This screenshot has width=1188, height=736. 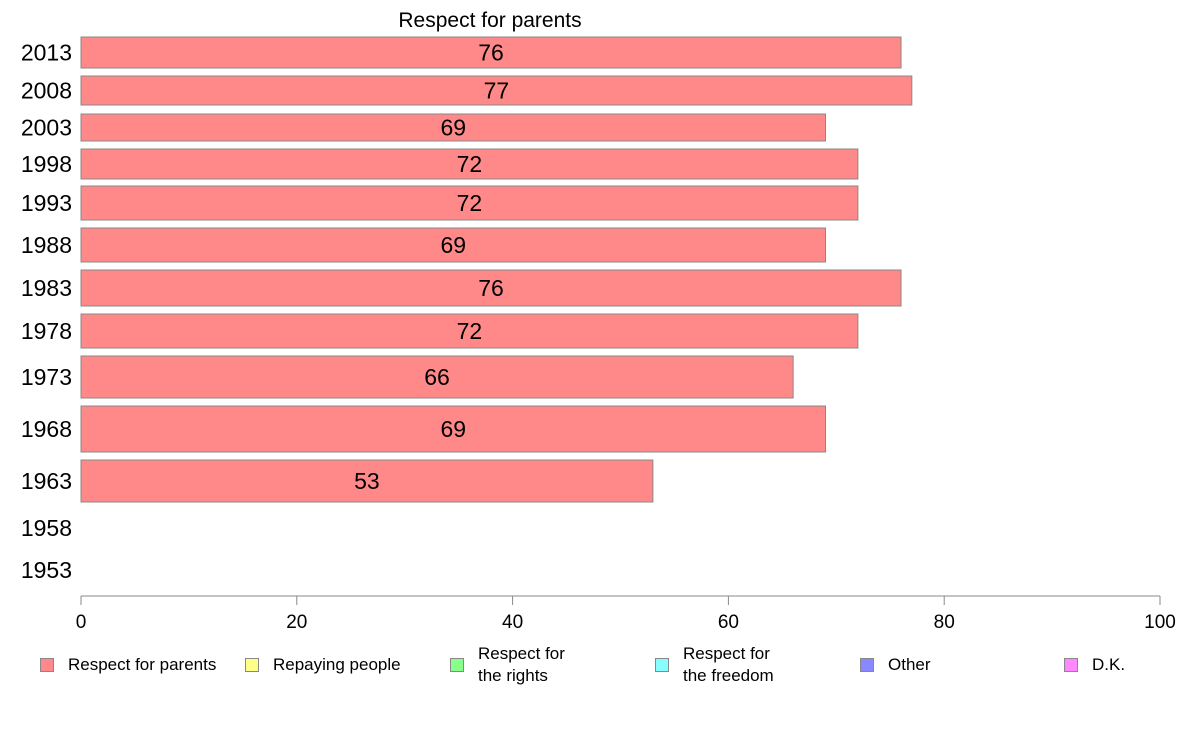 I want to click on y-tick-label: 1998, so click(x=46, y=164).